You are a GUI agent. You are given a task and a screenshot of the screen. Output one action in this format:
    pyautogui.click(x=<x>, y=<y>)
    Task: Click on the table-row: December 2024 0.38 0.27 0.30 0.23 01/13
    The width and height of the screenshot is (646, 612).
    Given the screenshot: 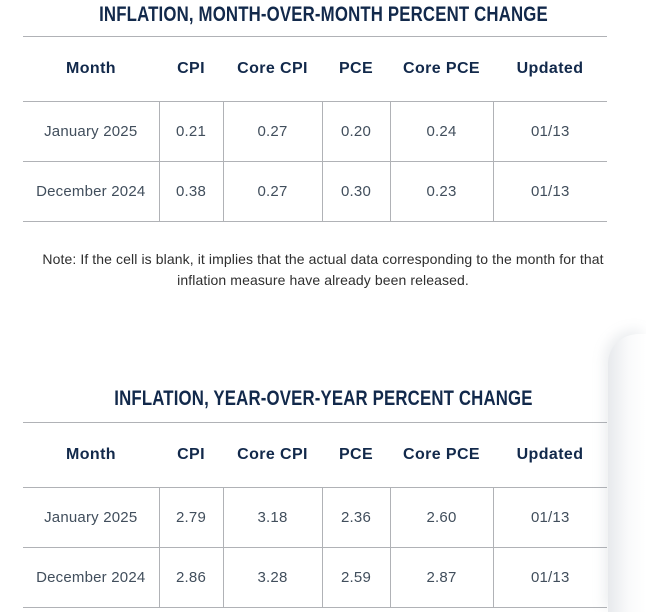 What is the action you would take?
    pyautogui.click(x=315, y=191)
    